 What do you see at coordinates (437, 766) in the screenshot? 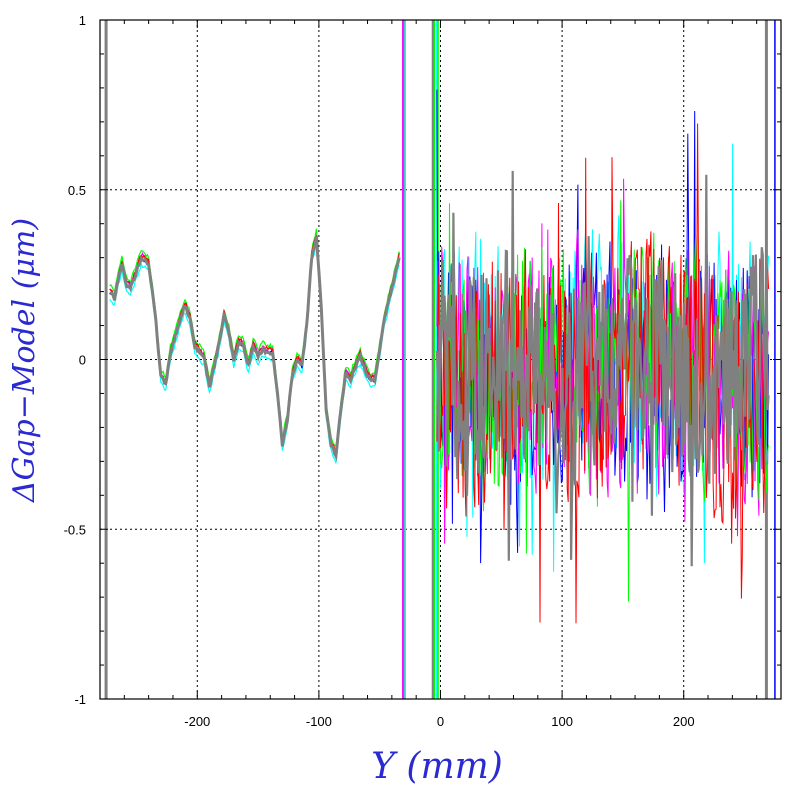
I see `x-axis-title: Y (mm)` at bounding box center [437, 766].